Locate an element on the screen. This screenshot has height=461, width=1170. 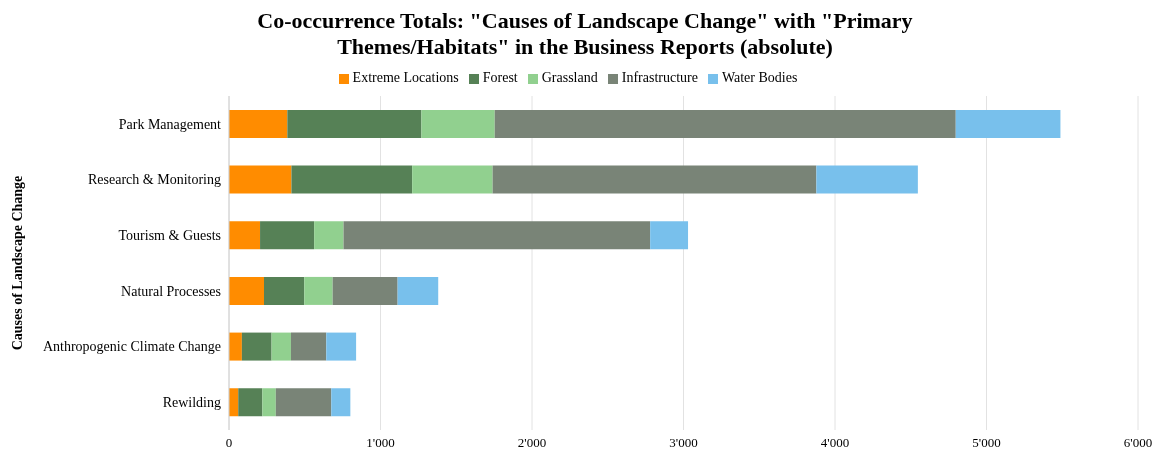
y-tick-label: Rewilding is located at coordinates (191, 403).